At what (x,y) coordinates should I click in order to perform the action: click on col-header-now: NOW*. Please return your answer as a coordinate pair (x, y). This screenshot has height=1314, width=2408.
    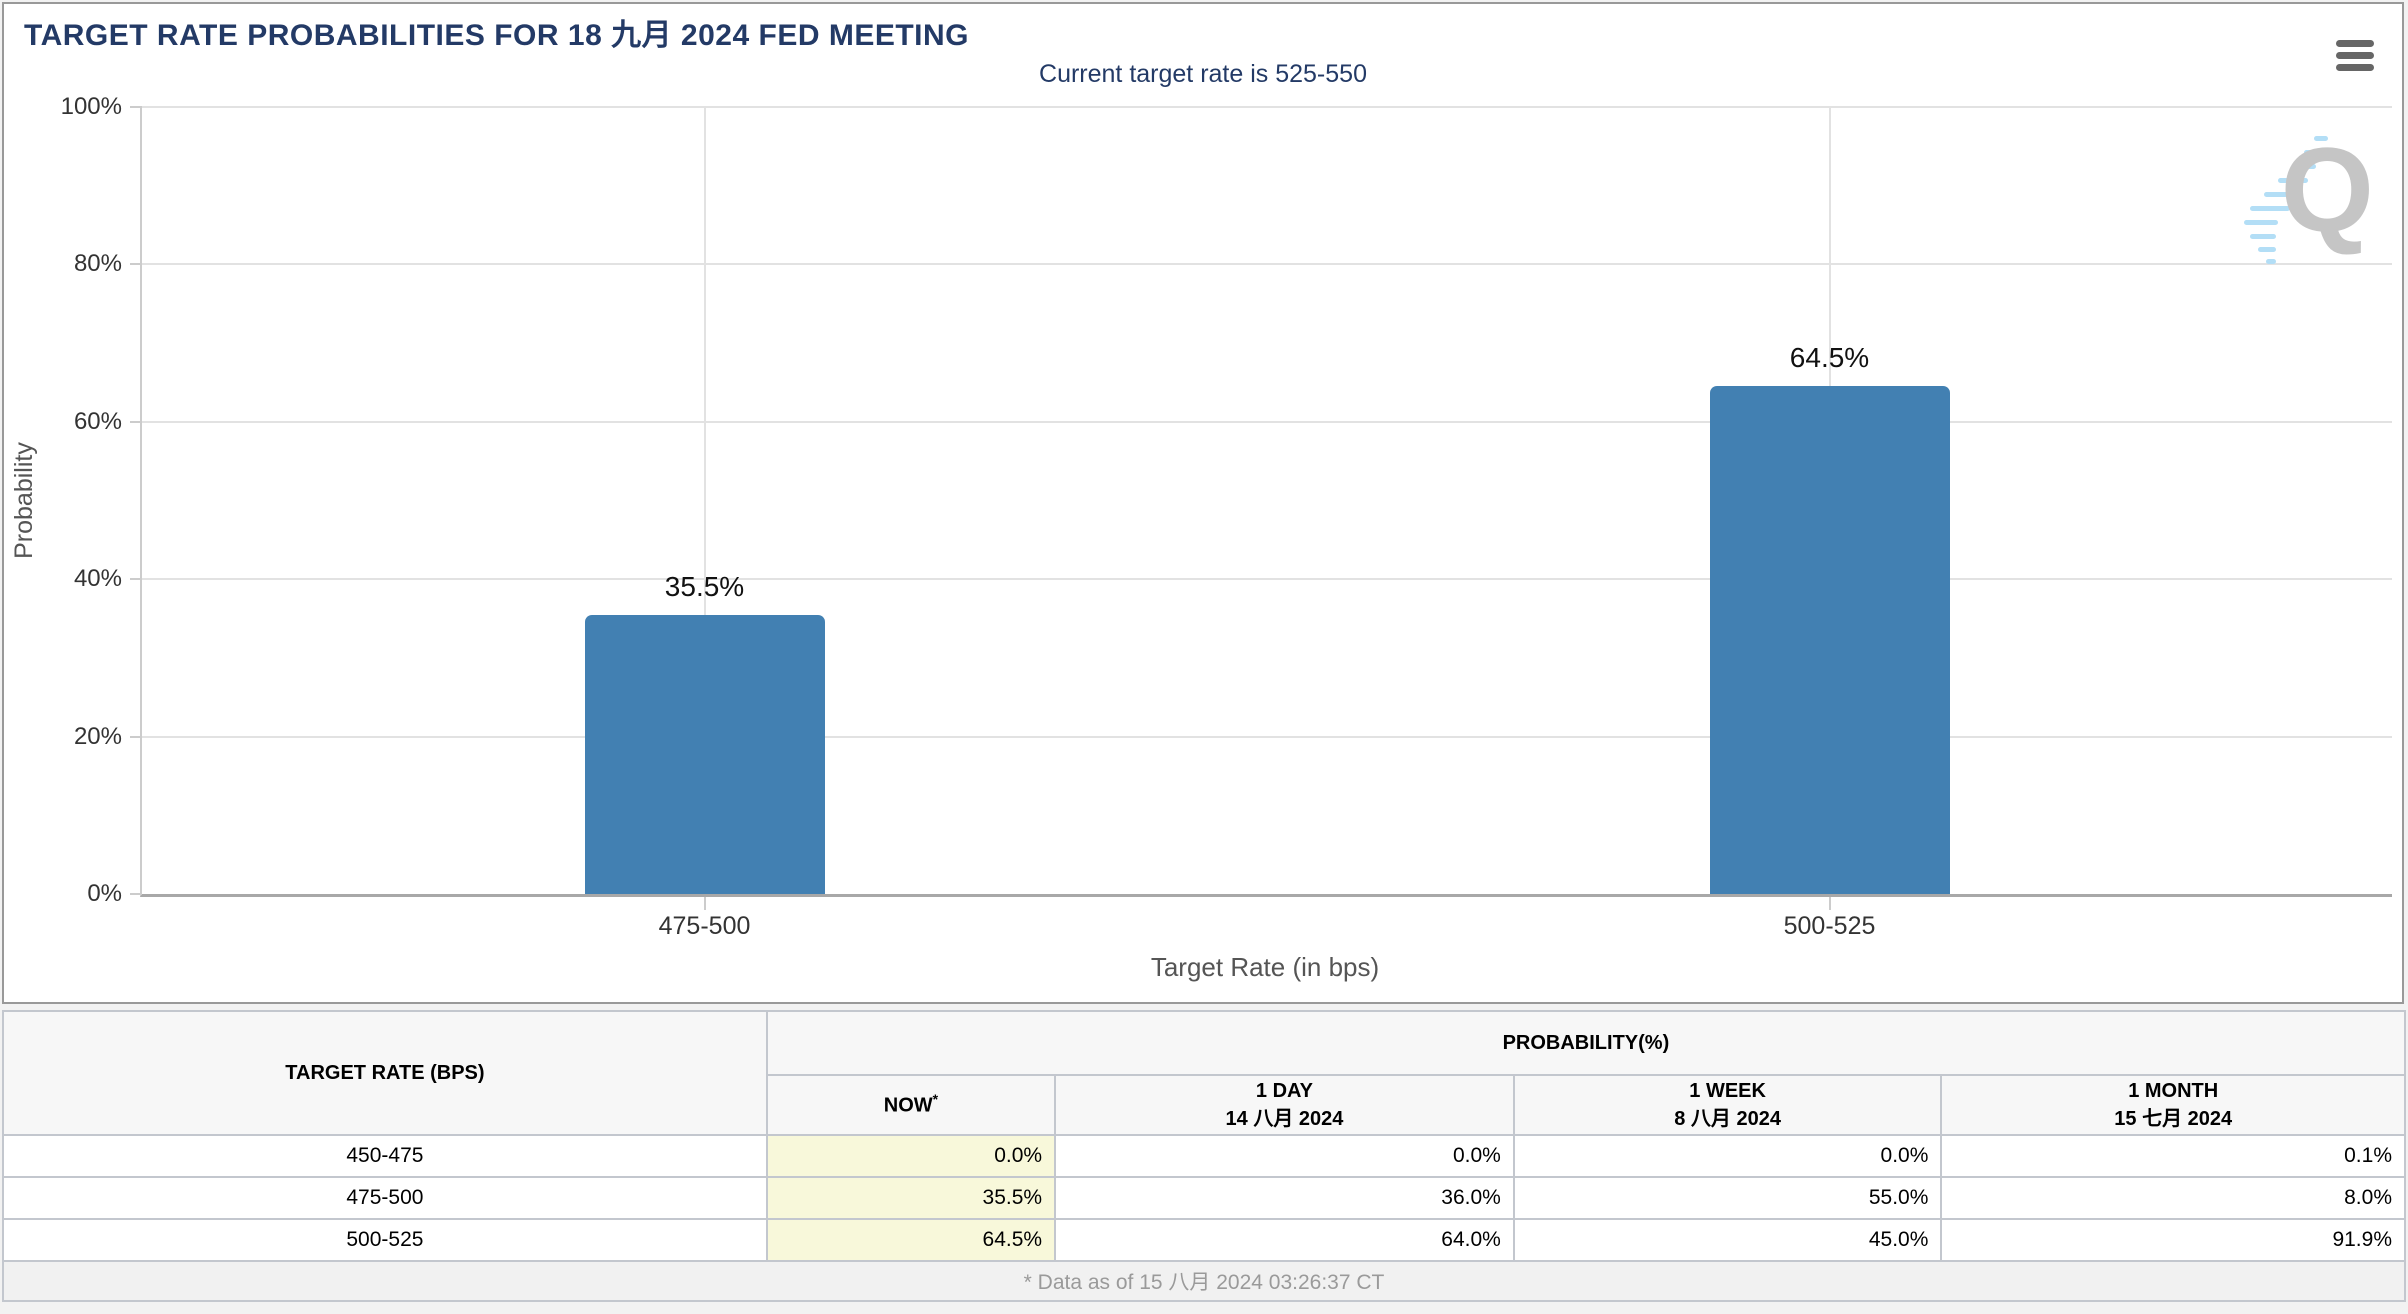
    Looking at the image, I should click on (911, 1105).